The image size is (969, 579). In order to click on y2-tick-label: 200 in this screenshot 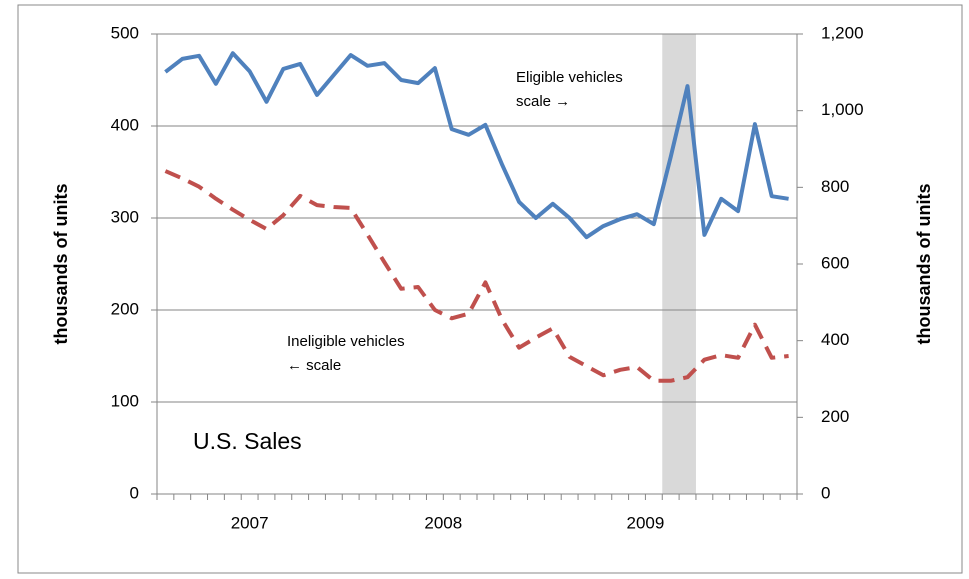, I will do `click(835, 416)`.